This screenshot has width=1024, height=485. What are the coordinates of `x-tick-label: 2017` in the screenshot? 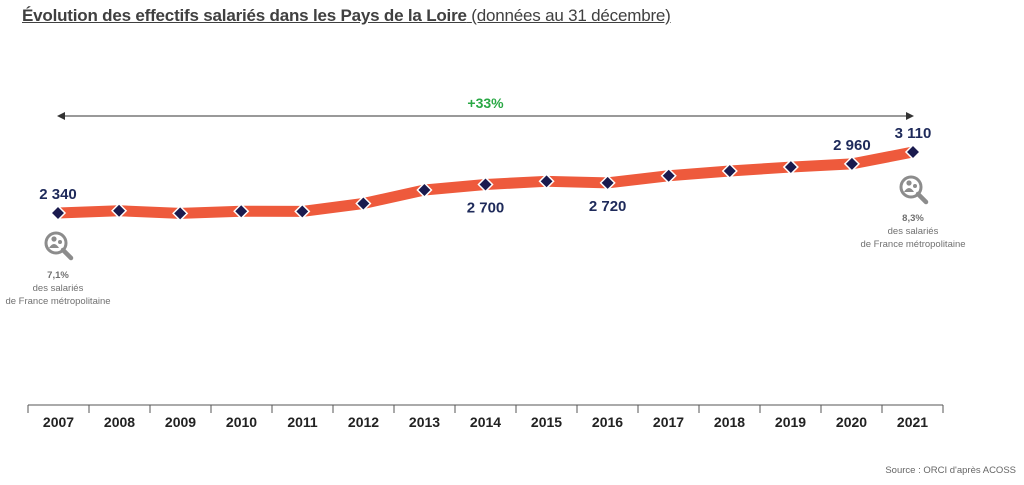 It's located at (668, 422).